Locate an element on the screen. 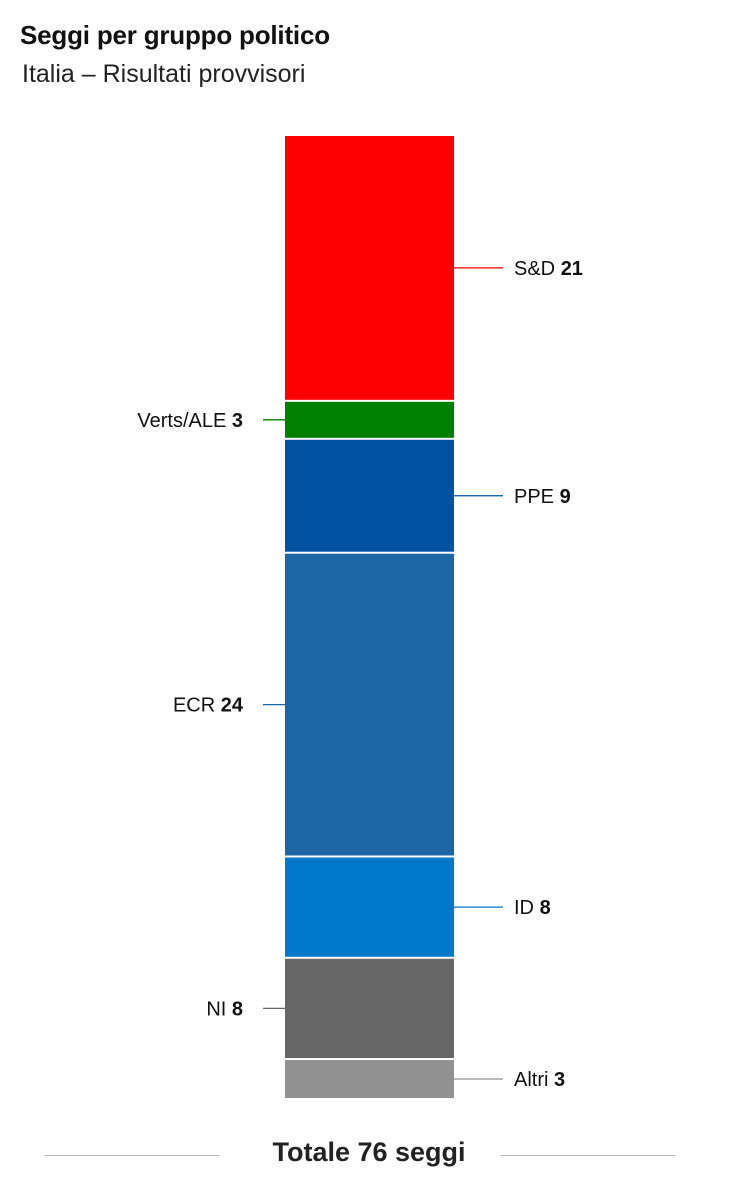  segment-label-altri: Altri 3 is located at coordinates (539, 1080).